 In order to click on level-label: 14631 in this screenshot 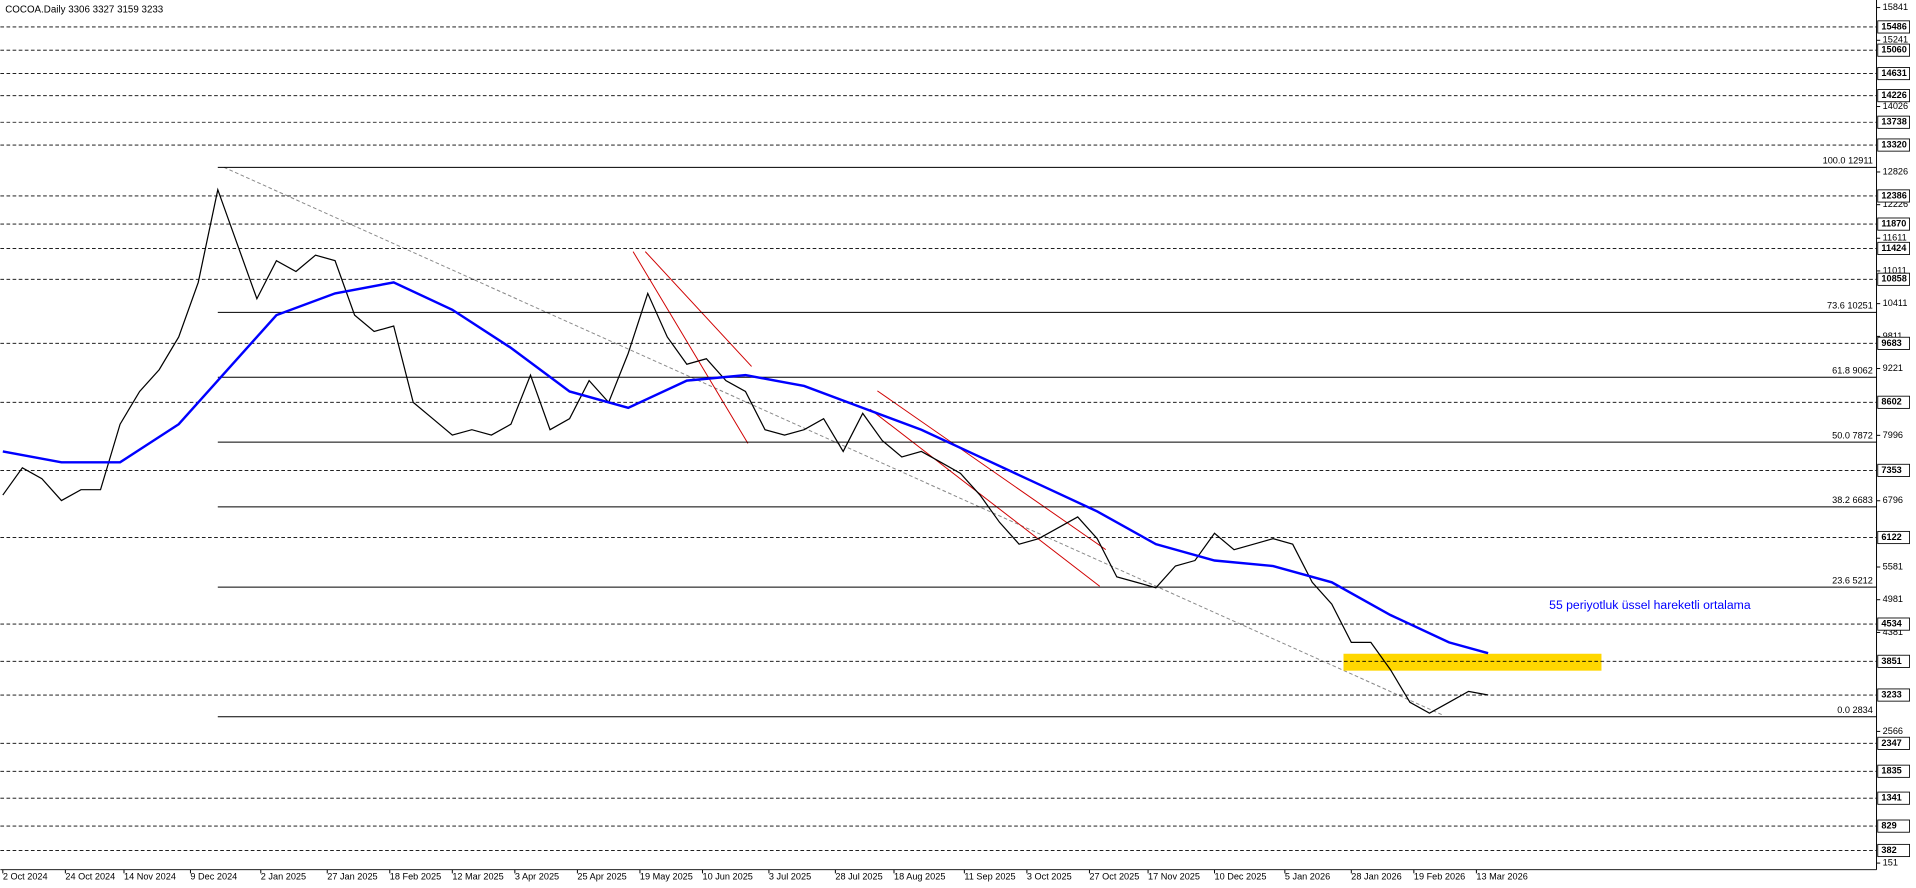, I will do `click(1893, 73)`.